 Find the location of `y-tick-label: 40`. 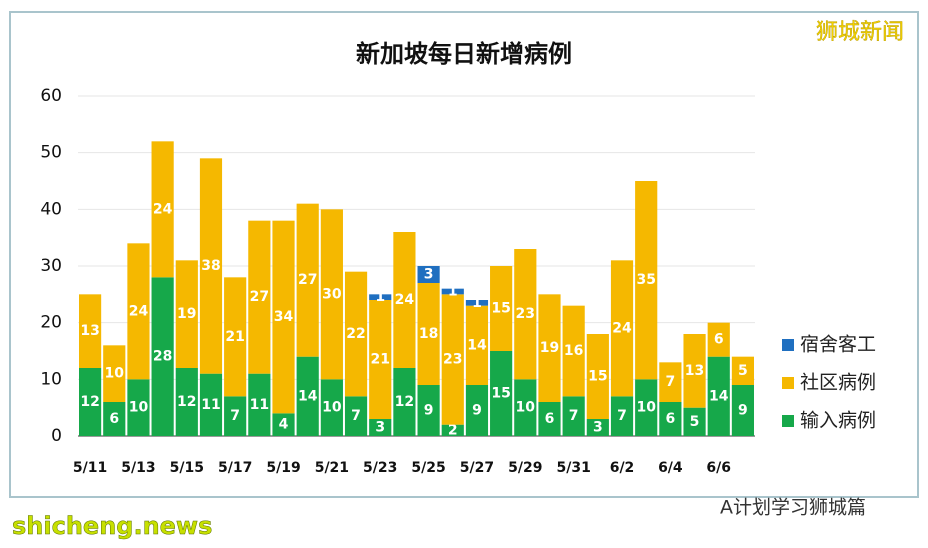

y-tick-label: 40 is located at coordinates (51, 209).